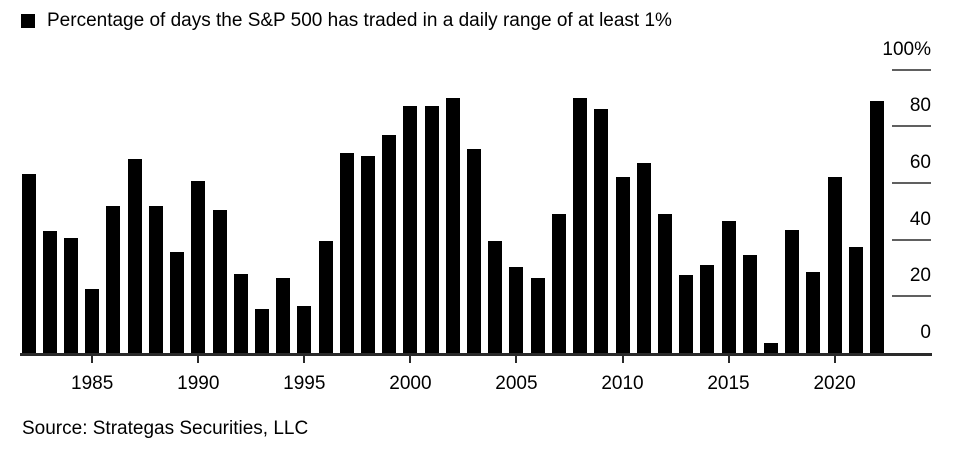 This screenshot has height=450, width=960. What do you see at coordinates (516, 310) in the screenshot?
I see `bar-2005` at bounding box center [516, 310].